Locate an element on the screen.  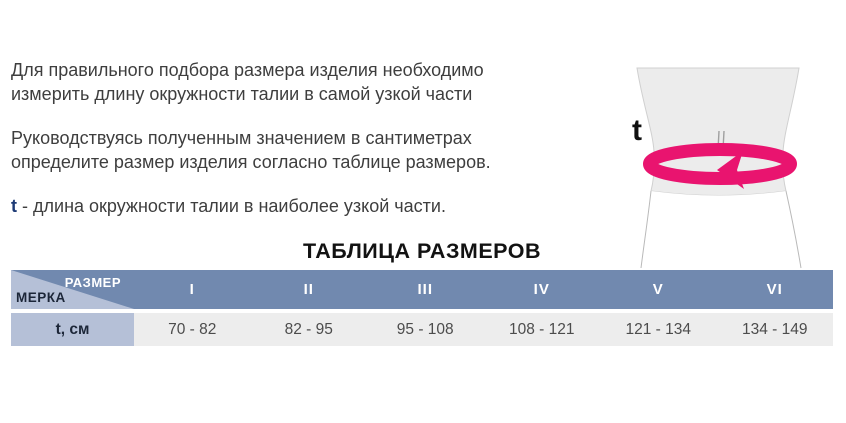
hip-outline-left is located at coordinates (646, 229).